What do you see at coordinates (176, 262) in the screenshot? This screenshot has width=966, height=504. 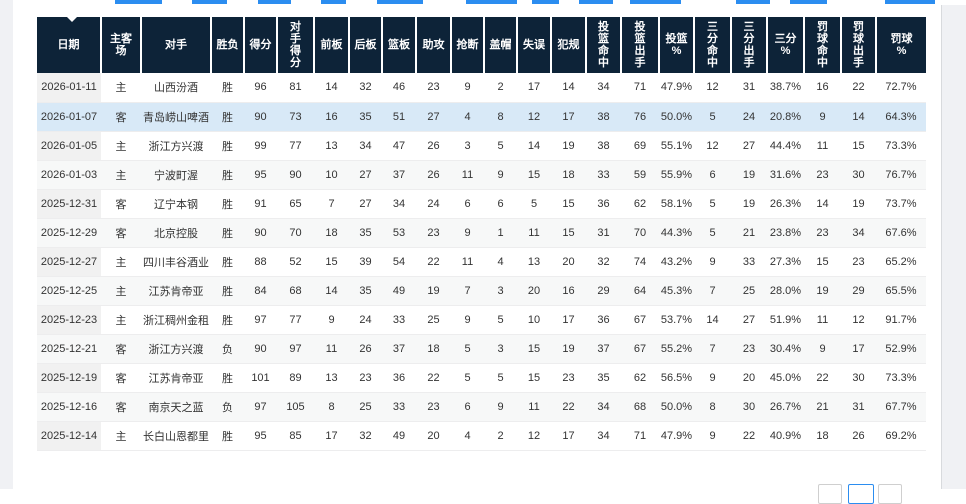 I see `cell-opponent: 四川丰谷酒业` at bounding box center [176, 262].